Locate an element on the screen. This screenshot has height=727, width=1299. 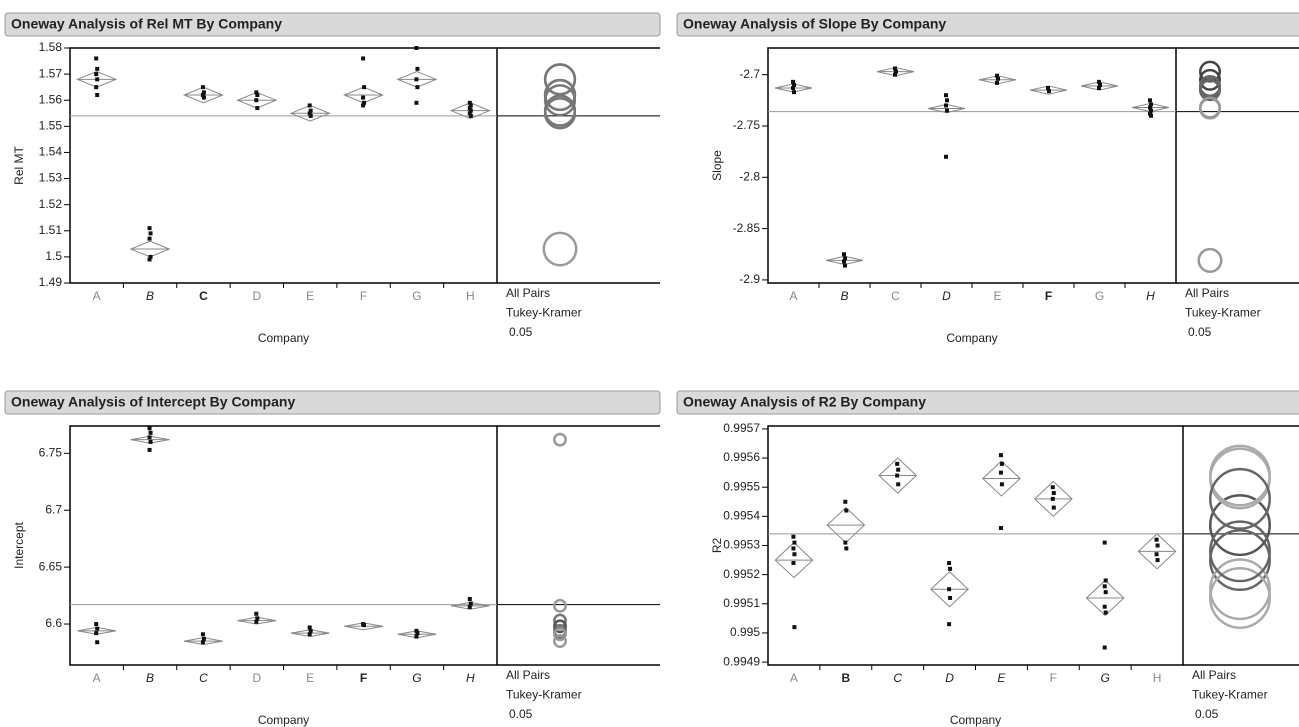
y-axis-label: Rel MT is located at coordinates (19, 165).